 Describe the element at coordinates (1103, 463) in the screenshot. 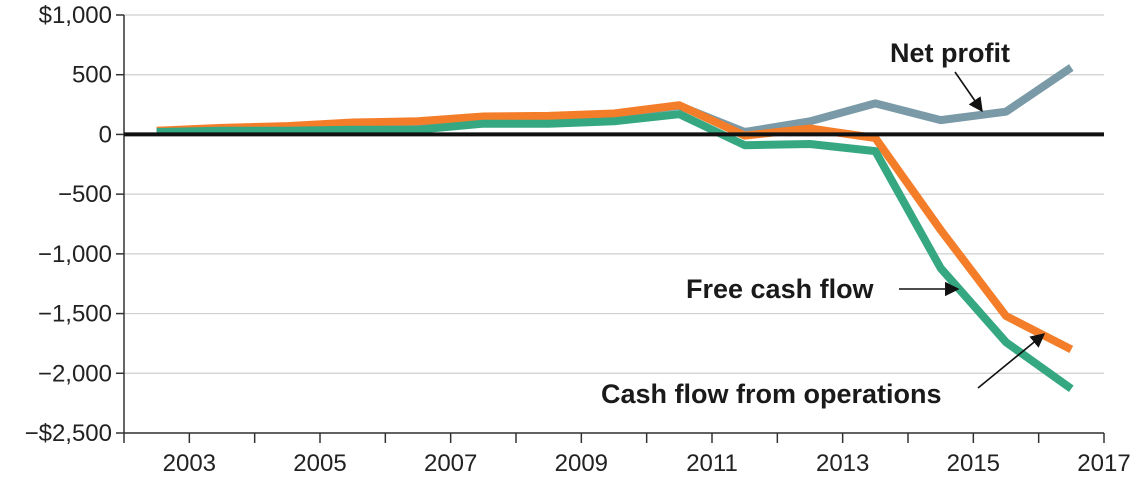

I see `x-tick-label-7: 2017` at that location.